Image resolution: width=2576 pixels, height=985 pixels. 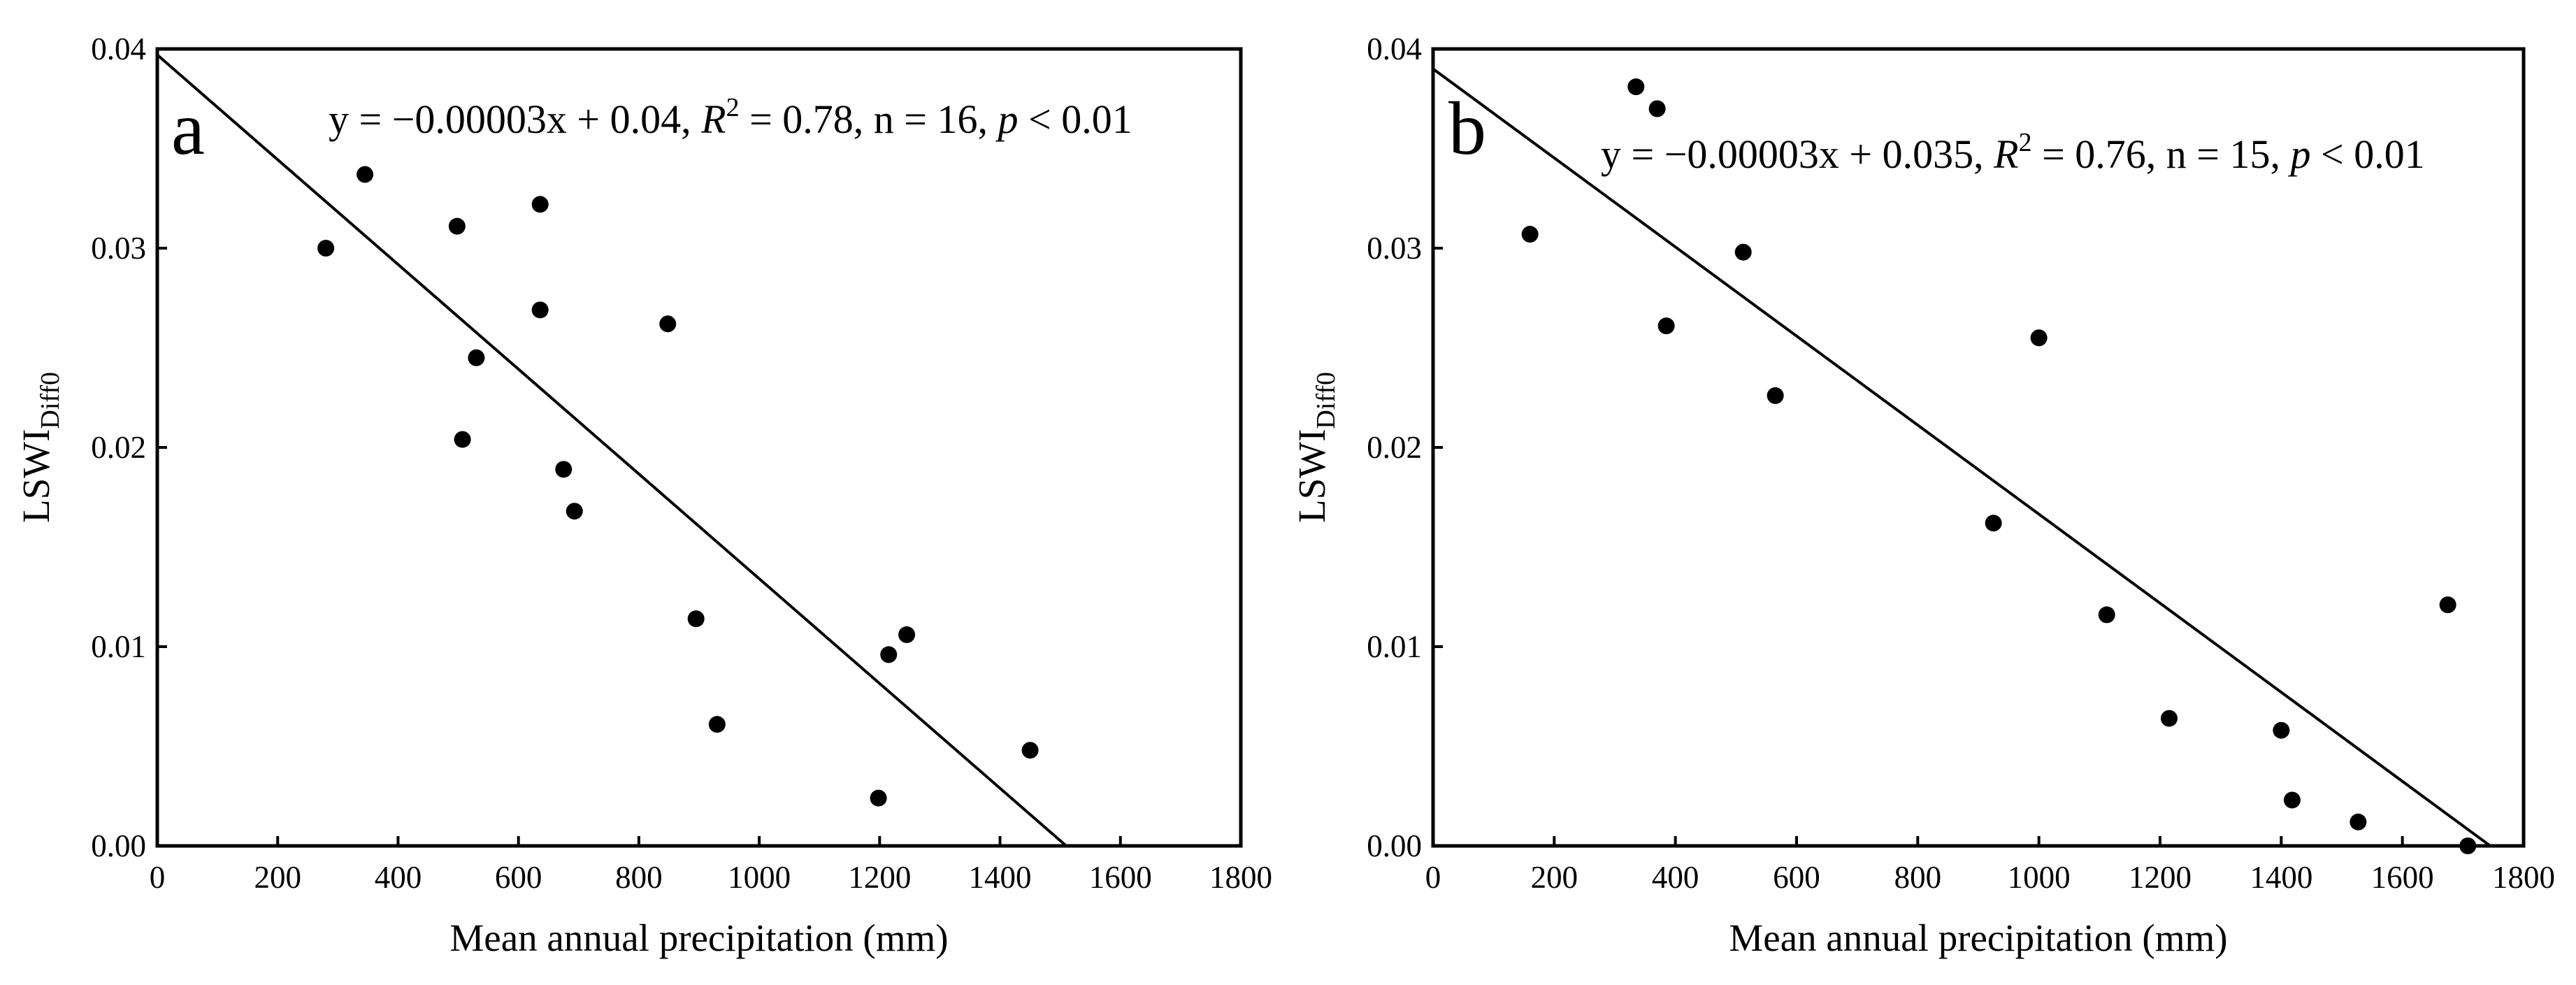 I want to click on panel-label: b, so click(x=1467, y=129).